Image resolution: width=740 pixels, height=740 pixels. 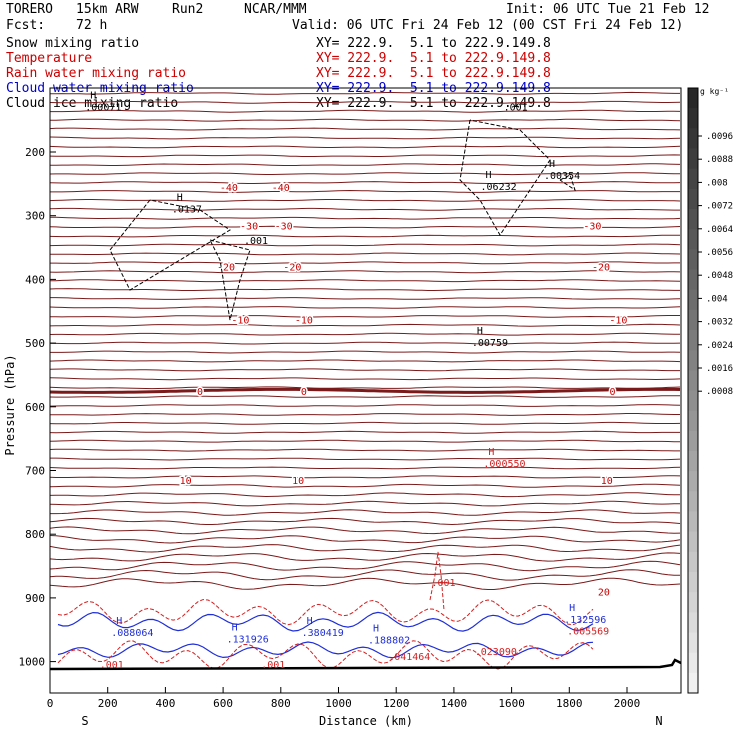 I want to click on colorbar-tick-label: .004, so click(x=717, y=299).